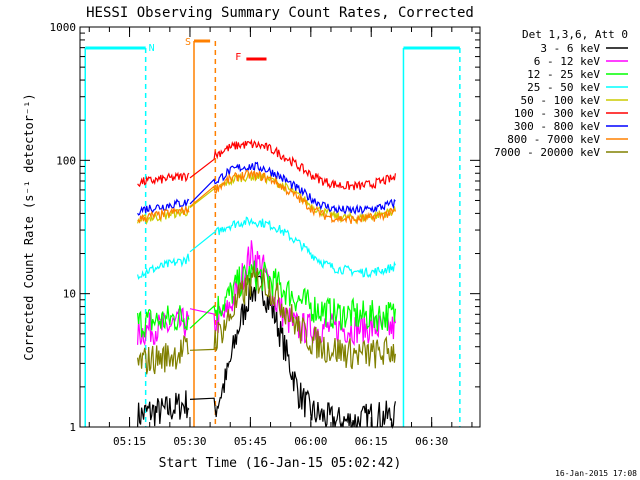 This screenshot has height=480, width=640. I want to click on series-line-50-100keV, so click(292, 198).